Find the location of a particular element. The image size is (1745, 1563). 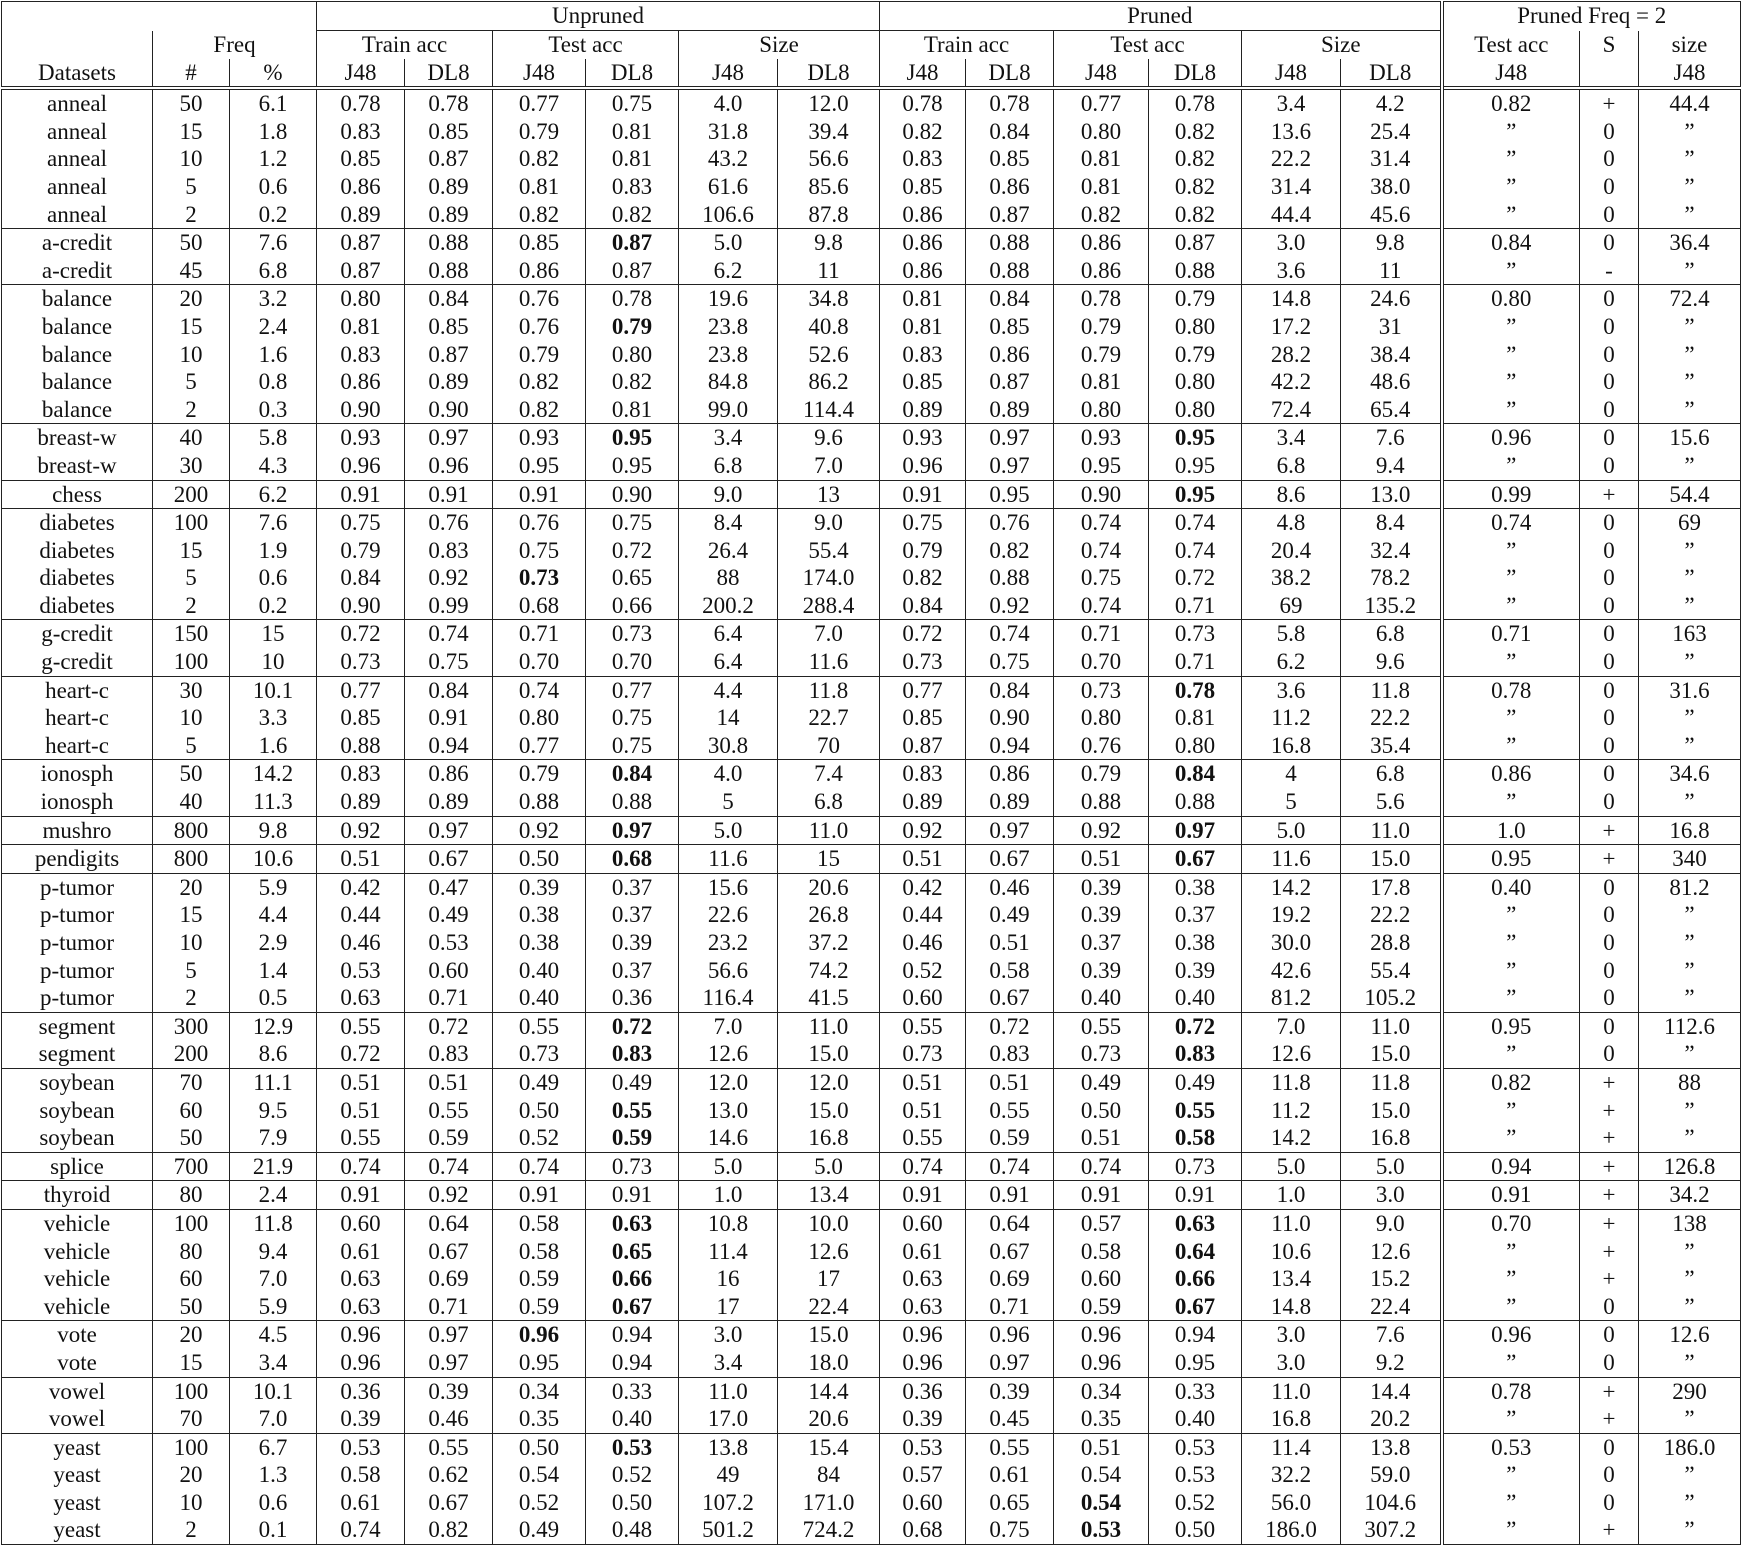

cell-unpruned-size-j48: 61.6 is located at coordinates (728, 186).